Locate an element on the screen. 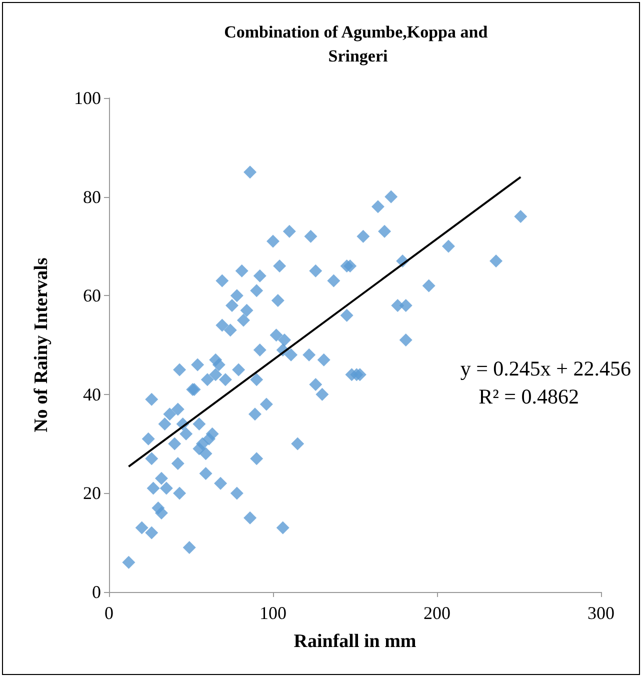 Image resolution: width=644 pixels, height=679 pixels. x-tick-label: 100 is located at coordinates (273, 613).